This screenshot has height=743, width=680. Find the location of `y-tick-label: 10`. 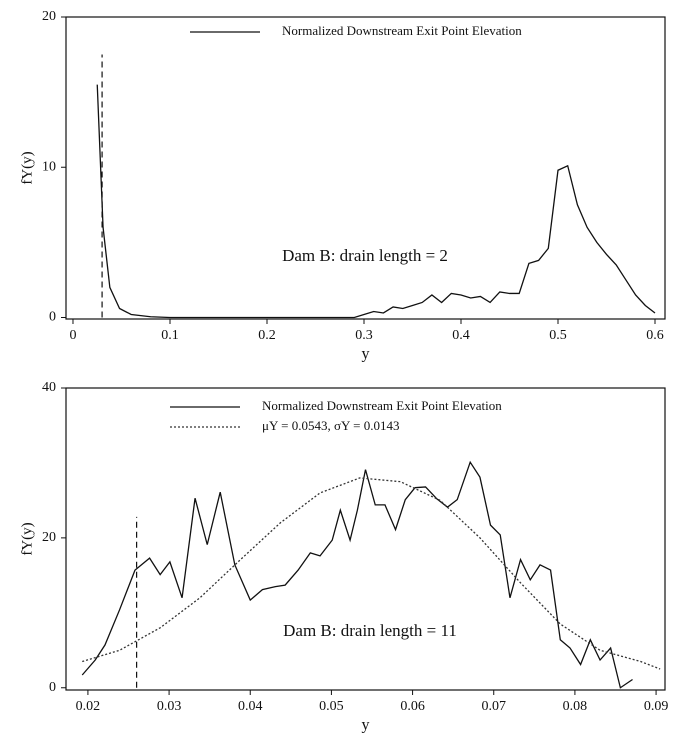

y-tick-label: 10 is located at coordinates (49, 166).